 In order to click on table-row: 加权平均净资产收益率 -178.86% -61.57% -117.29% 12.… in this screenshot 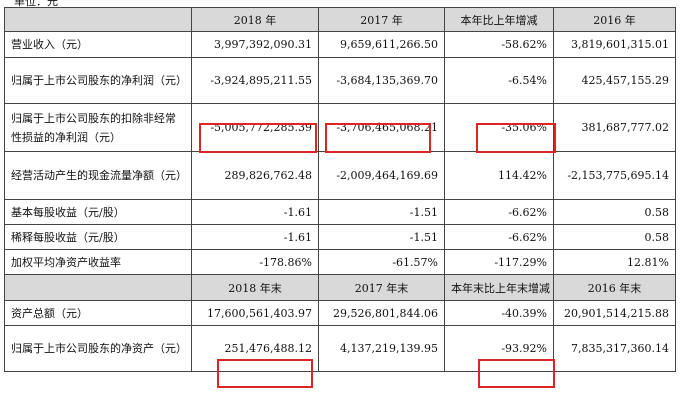, I will do `click(340, 262)`.